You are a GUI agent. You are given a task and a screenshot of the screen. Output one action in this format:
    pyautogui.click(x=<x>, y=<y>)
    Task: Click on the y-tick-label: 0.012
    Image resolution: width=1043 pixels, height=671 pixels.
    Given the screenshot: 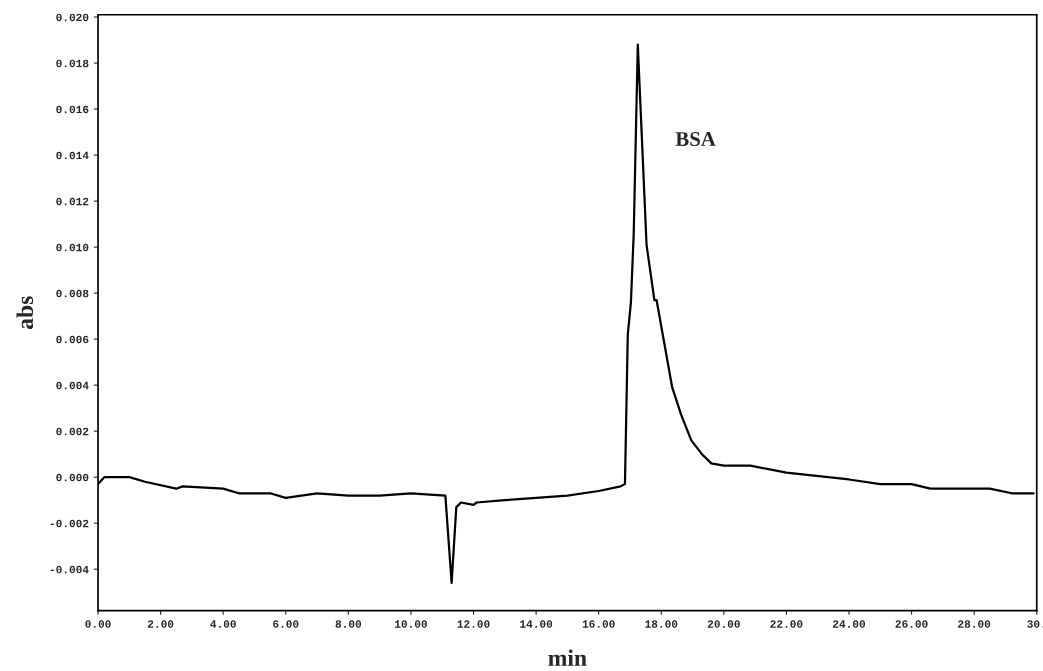 What is the action you would take?
    pyautogui.click(x=72, y=201)
    